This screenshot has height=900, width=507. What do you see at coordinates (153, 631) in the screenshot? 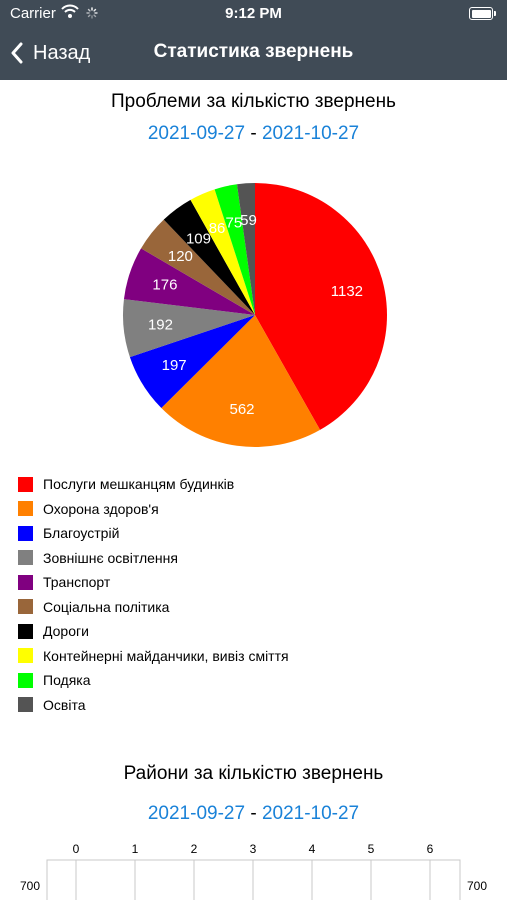
I see `legend-item: Дороги` at bounding box center [153, 631].